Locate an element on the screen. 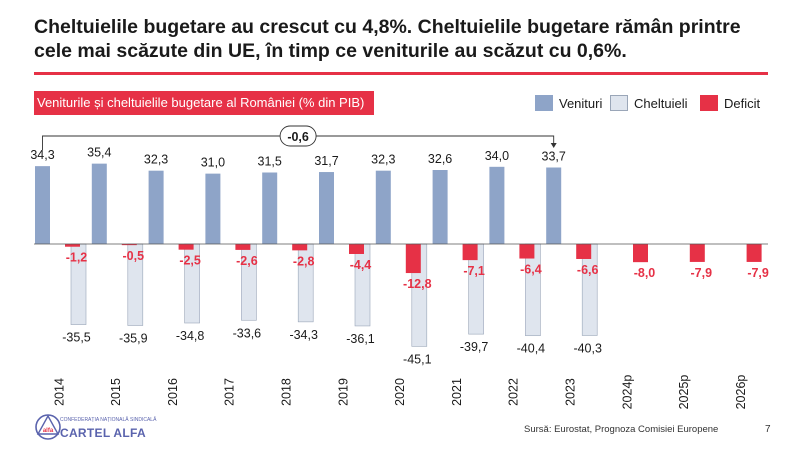  legend-label-deficit: Deficit is located at coordinates (742, 103).